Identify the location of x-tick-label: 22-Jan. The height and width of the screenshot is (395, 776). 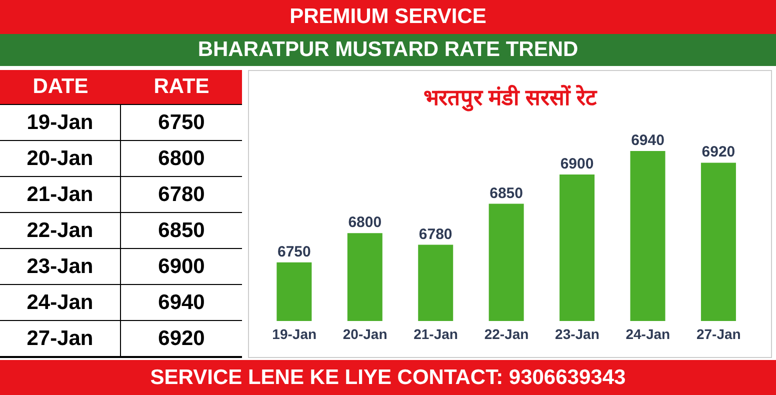
(506, 334).